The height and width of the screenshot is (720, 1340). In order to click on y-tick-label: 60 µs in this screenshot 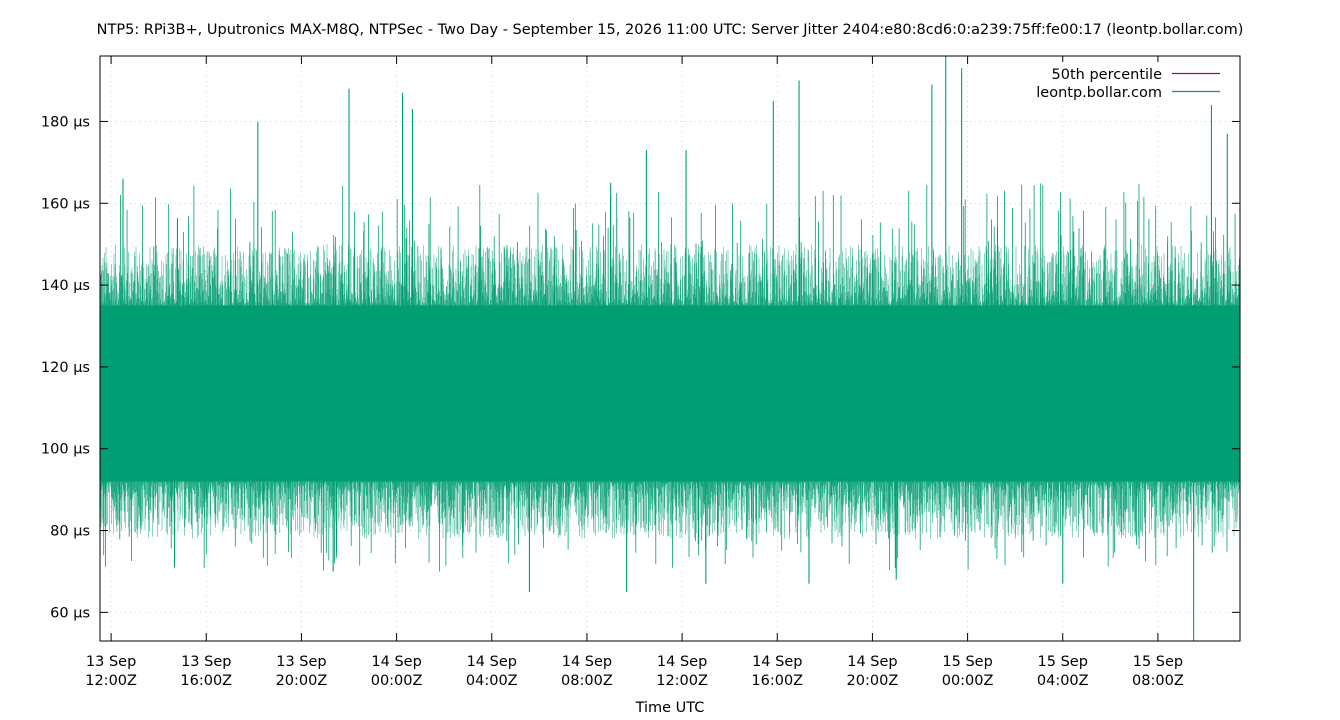, I will do `click(70, 613)`.